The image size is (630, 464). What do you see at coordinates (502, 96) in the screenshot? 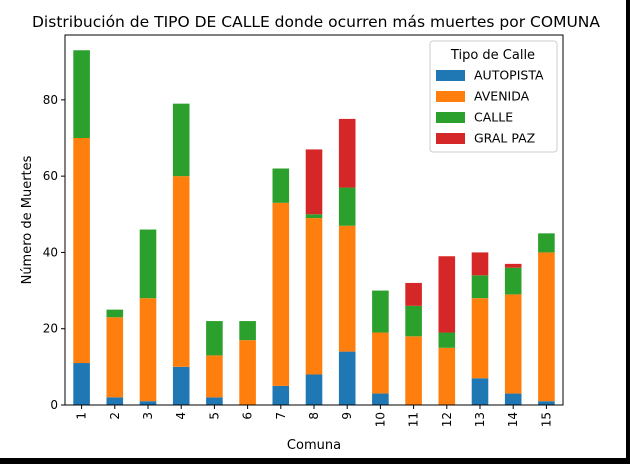
I see `legend-label: AVENIDA` at bounding box center [502, 96].